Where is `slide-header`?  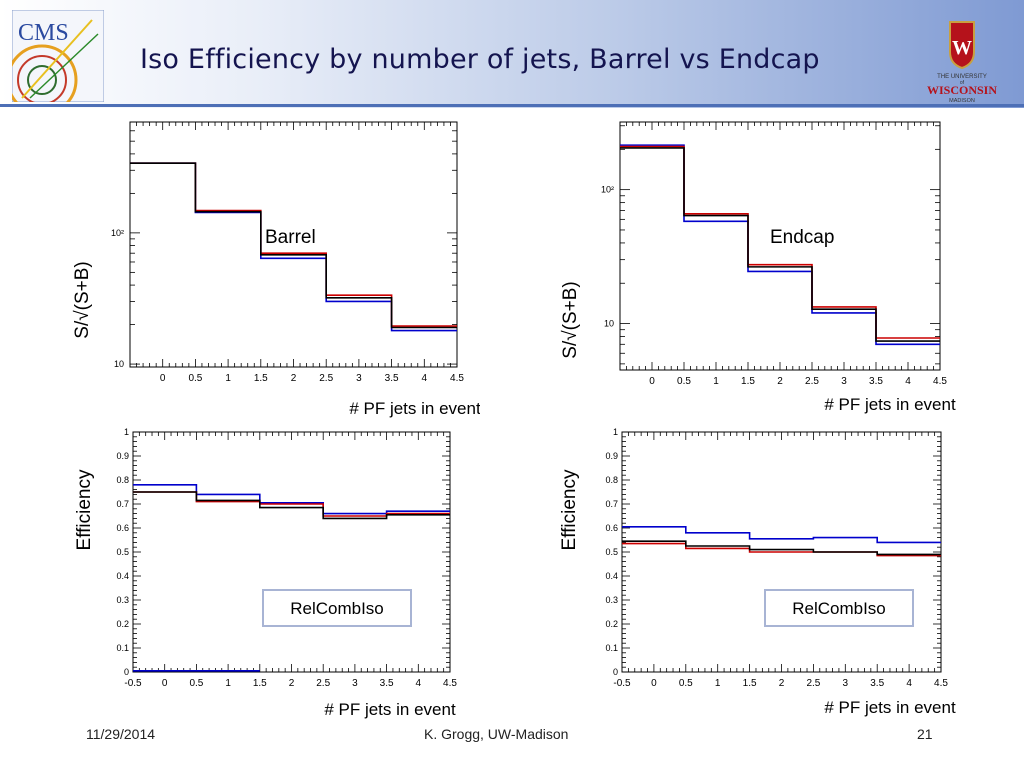 slide-header is located at coordinates (512, 54).